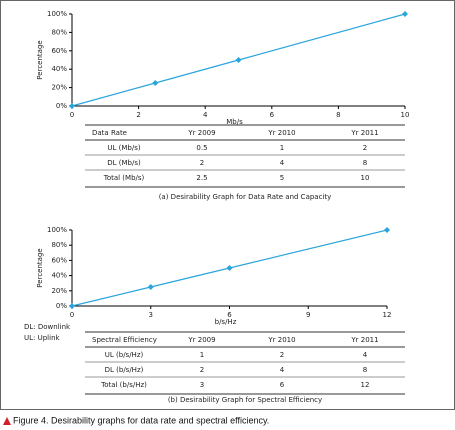 The height and width of the screenshot is (430, 455). Describe the element at coordinates (201, 178) in the screenshot. I see `table-cell: 2.5` at that location.